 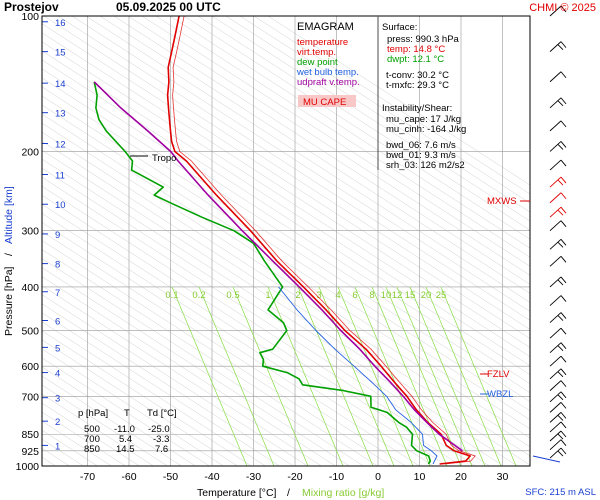 I want to click on datetime: 05.09.2025 00 UTC, so click(x=168, y=7).